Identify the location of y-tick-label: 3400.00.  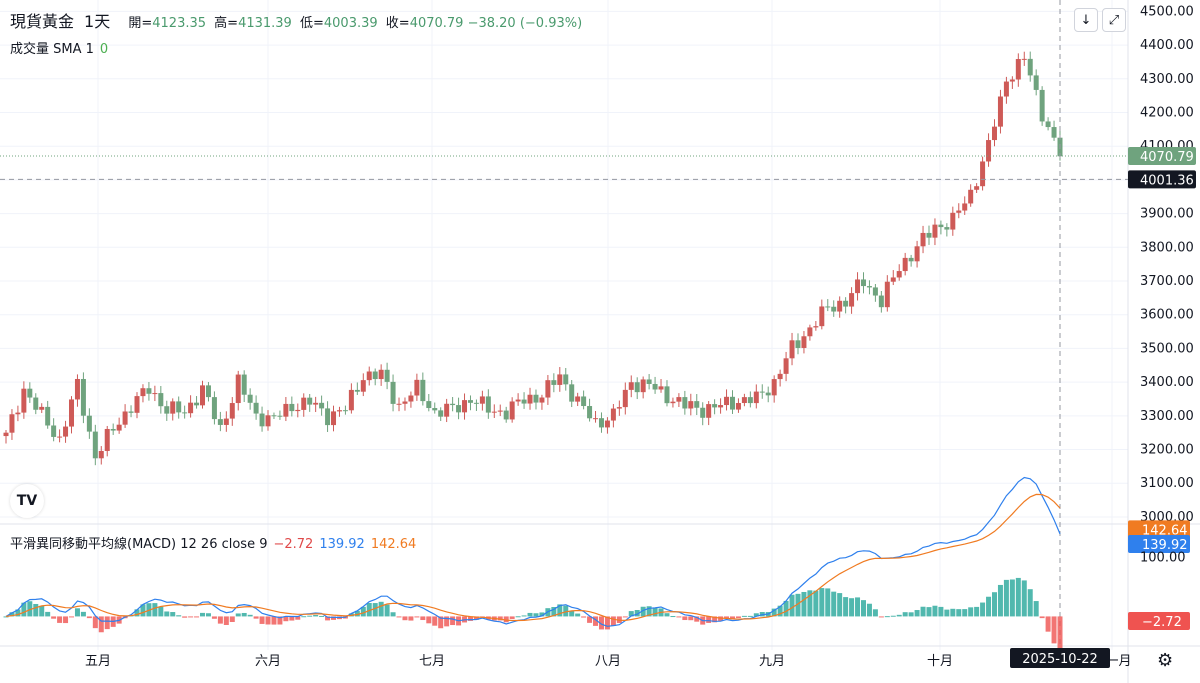
(1167, 382).